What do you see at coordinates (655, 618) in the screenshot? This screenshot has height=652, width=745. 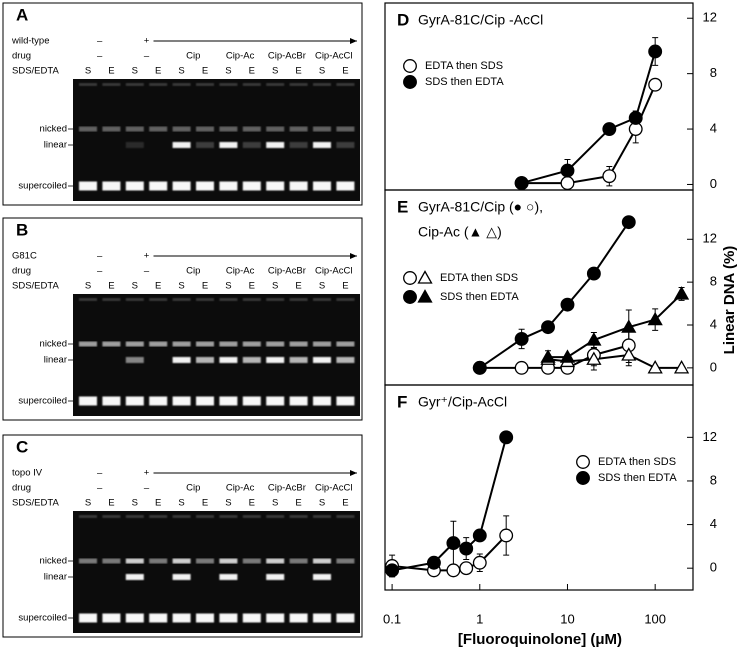 I see `x-tick-label: 100` at bounding box center [655, 618].